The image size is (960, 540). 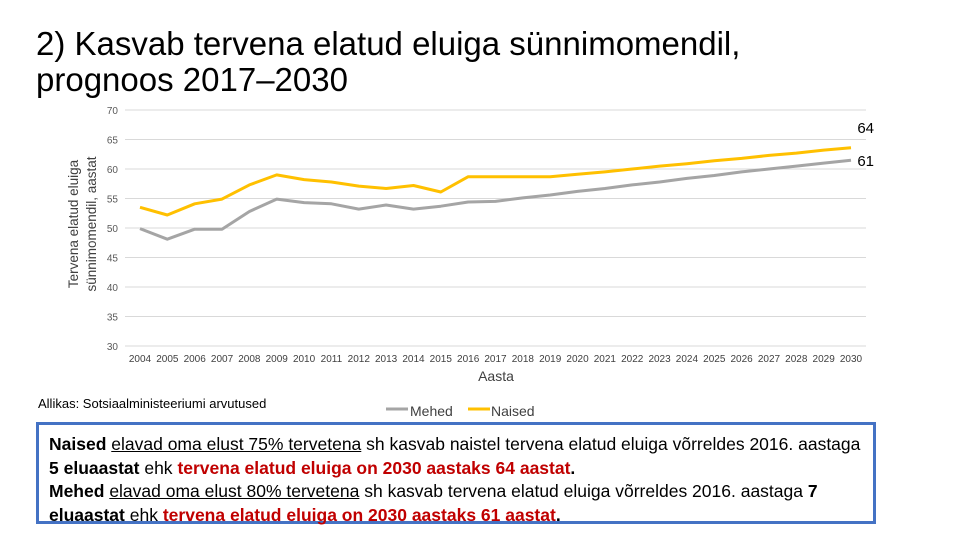 What do you see at coordinates (659, 359) in the screenshot?
I see `x-tick-label: 2023` at bounding box center [659, 359].